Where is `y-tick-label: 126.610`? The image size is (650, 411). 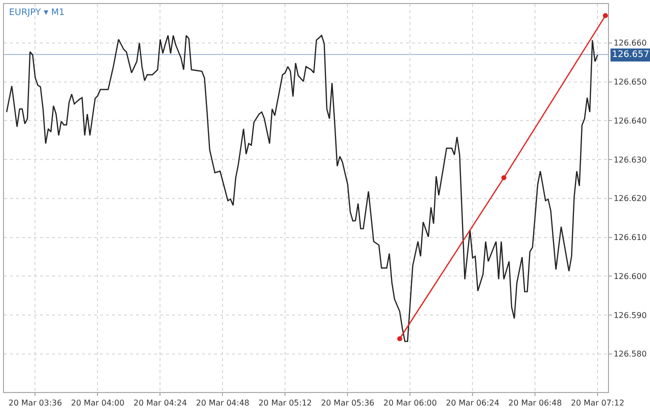
y-tick-label: 126.610 is located at coordinates (630, 237).